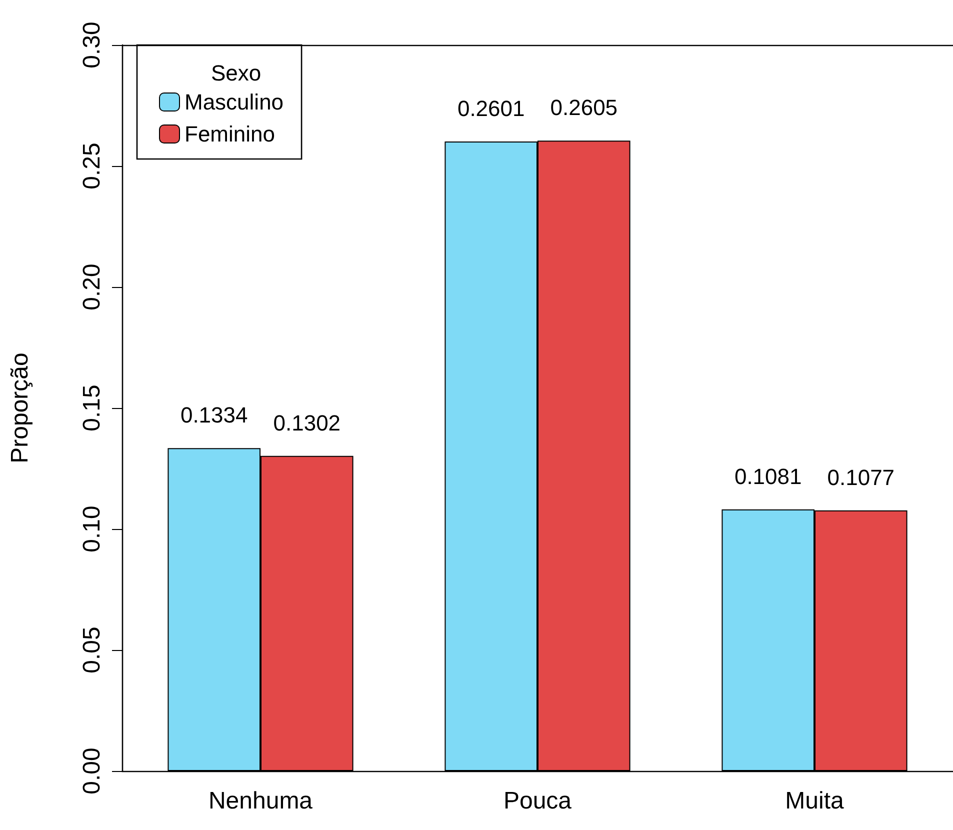 The image size is (953, 830). What do you see at coordinates (92, 408) in the screenshot?
I see `y-tick-label: 0.15` at bounding box center [92, 408].